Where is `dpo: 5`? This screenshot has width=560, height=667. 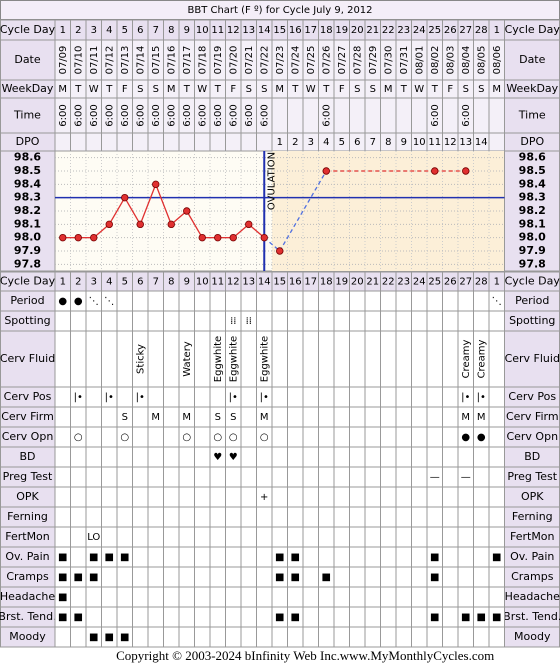
dpo: 5 is located at coordinates (342, 142).